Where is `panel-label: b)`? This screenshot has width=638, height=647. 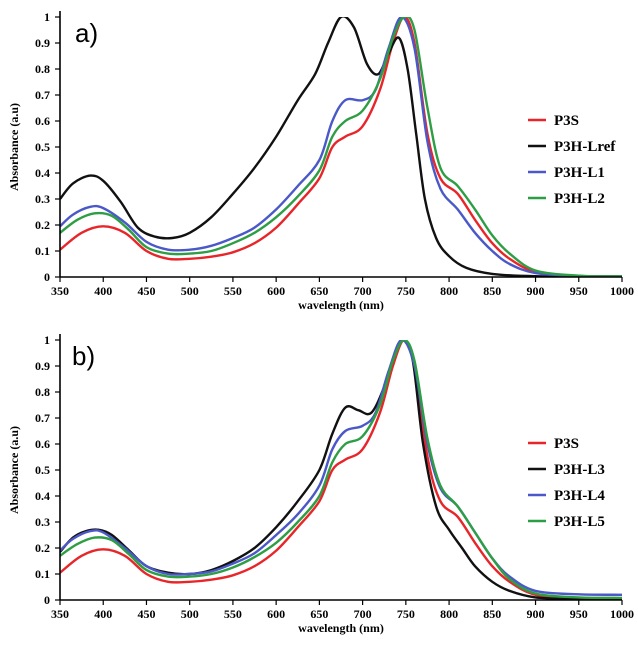 panel-label: b) is located at coordinates (83, 356).